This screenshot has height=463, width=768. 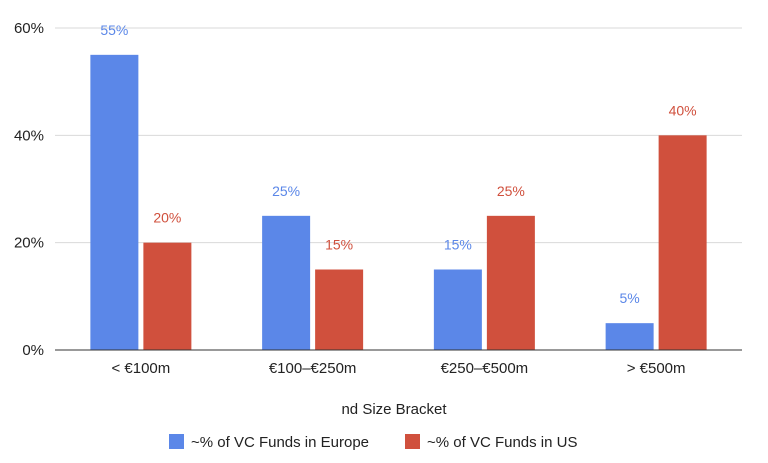 I want to click on y-tick-label: 20%, so click(x=29, y=243).